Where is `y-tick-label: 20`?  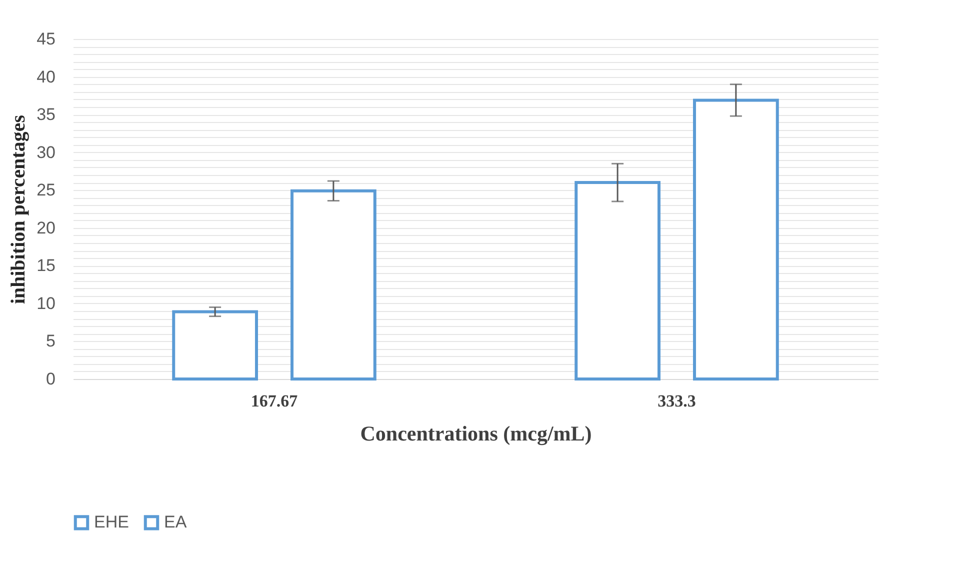
y-tick-label: 20 is located at coordinates (46, 228).